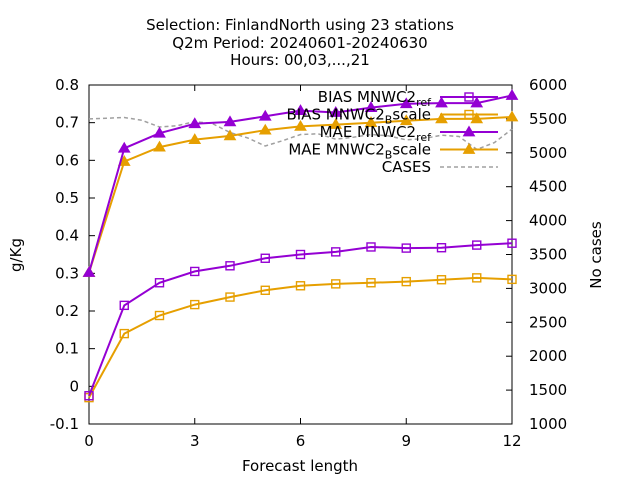  Describe the element at coordinates (511, 441) in the screenshot. I see `x-tick-label: 12` at that location.